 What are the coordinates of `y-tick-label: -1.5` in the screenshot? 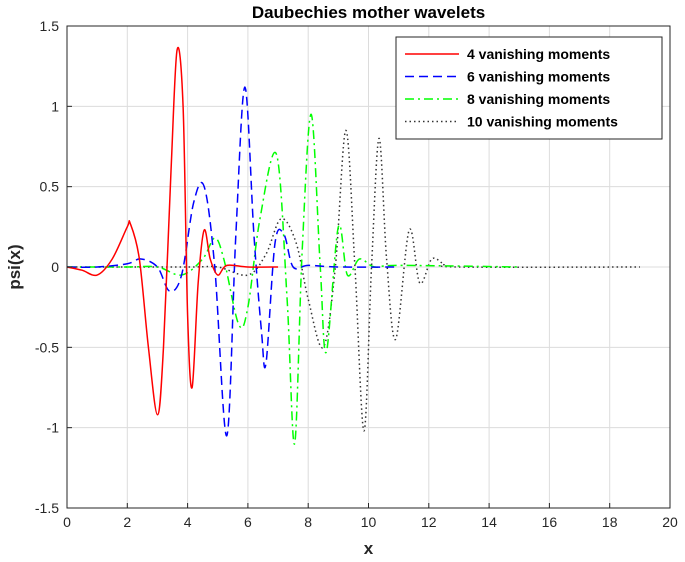 It's located at (47, 508).